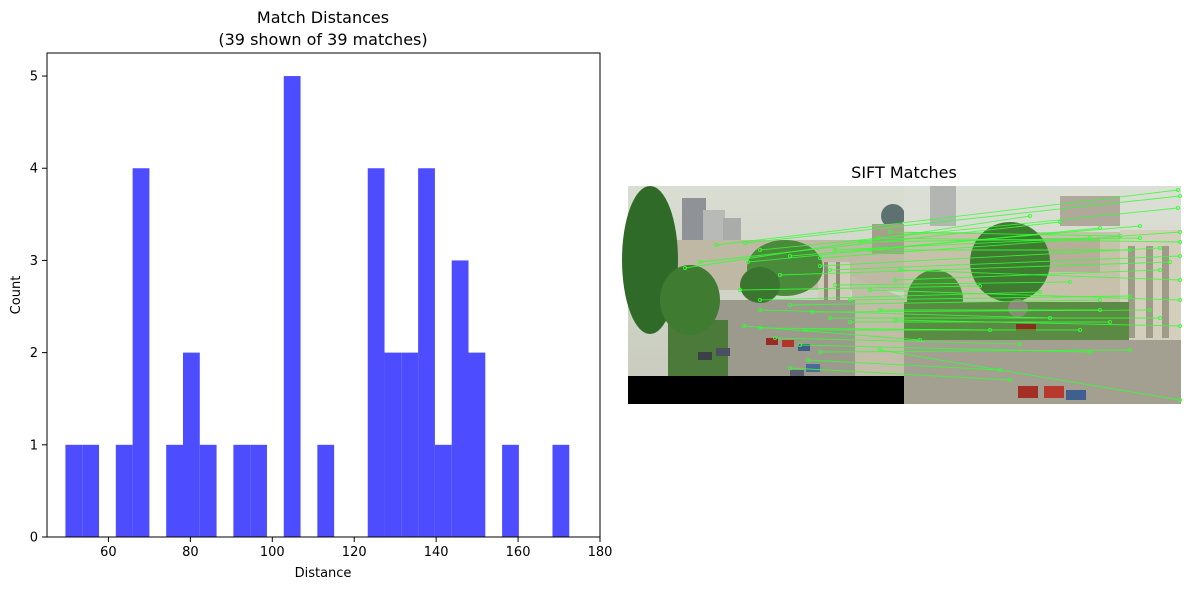 The height and width of the screenshot is (590, 1189). Describe the element at coordinates (322, 39) in the screenshot. I see `chart-subtitle: (39 shown of 39 matches)` at that location.